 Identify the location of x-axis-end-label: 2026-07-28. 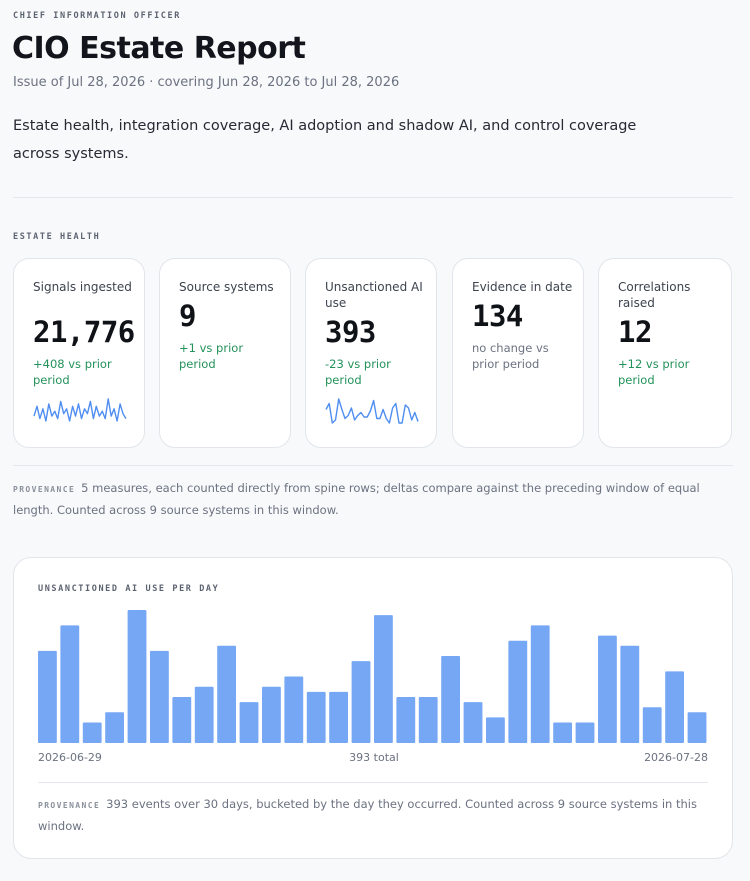
(676, 757).